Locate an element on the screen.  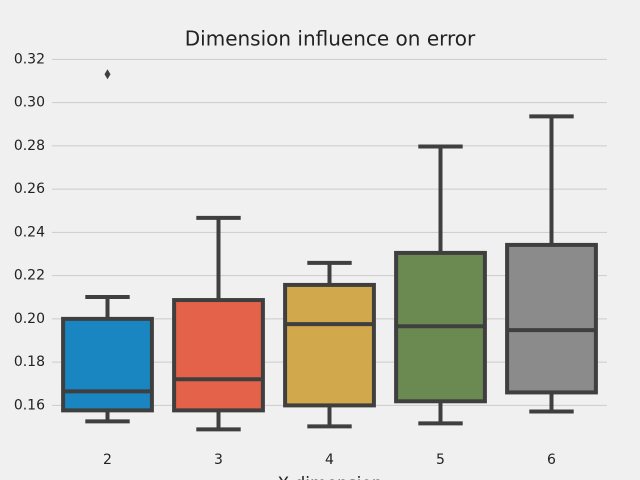
y-tick-label: 0.32 is located at coordinates (29, 59).